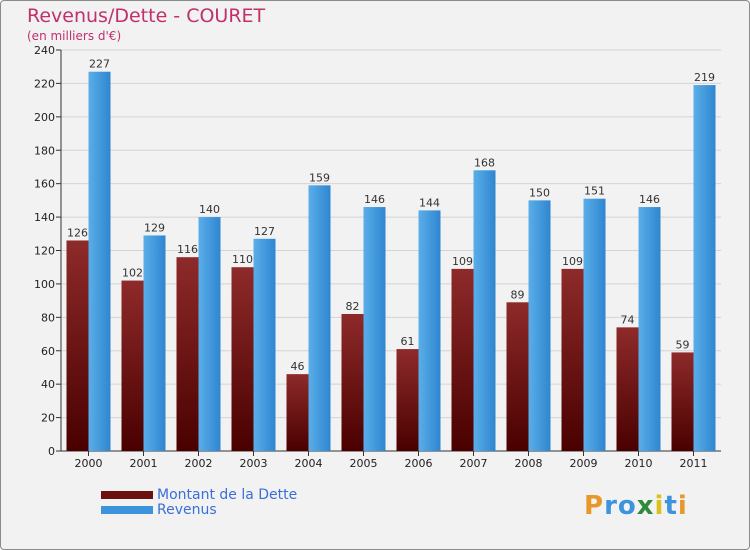 This screenshot has width=750, height=550. I want to click on x-tick-label: 2008, so click(529, 463).